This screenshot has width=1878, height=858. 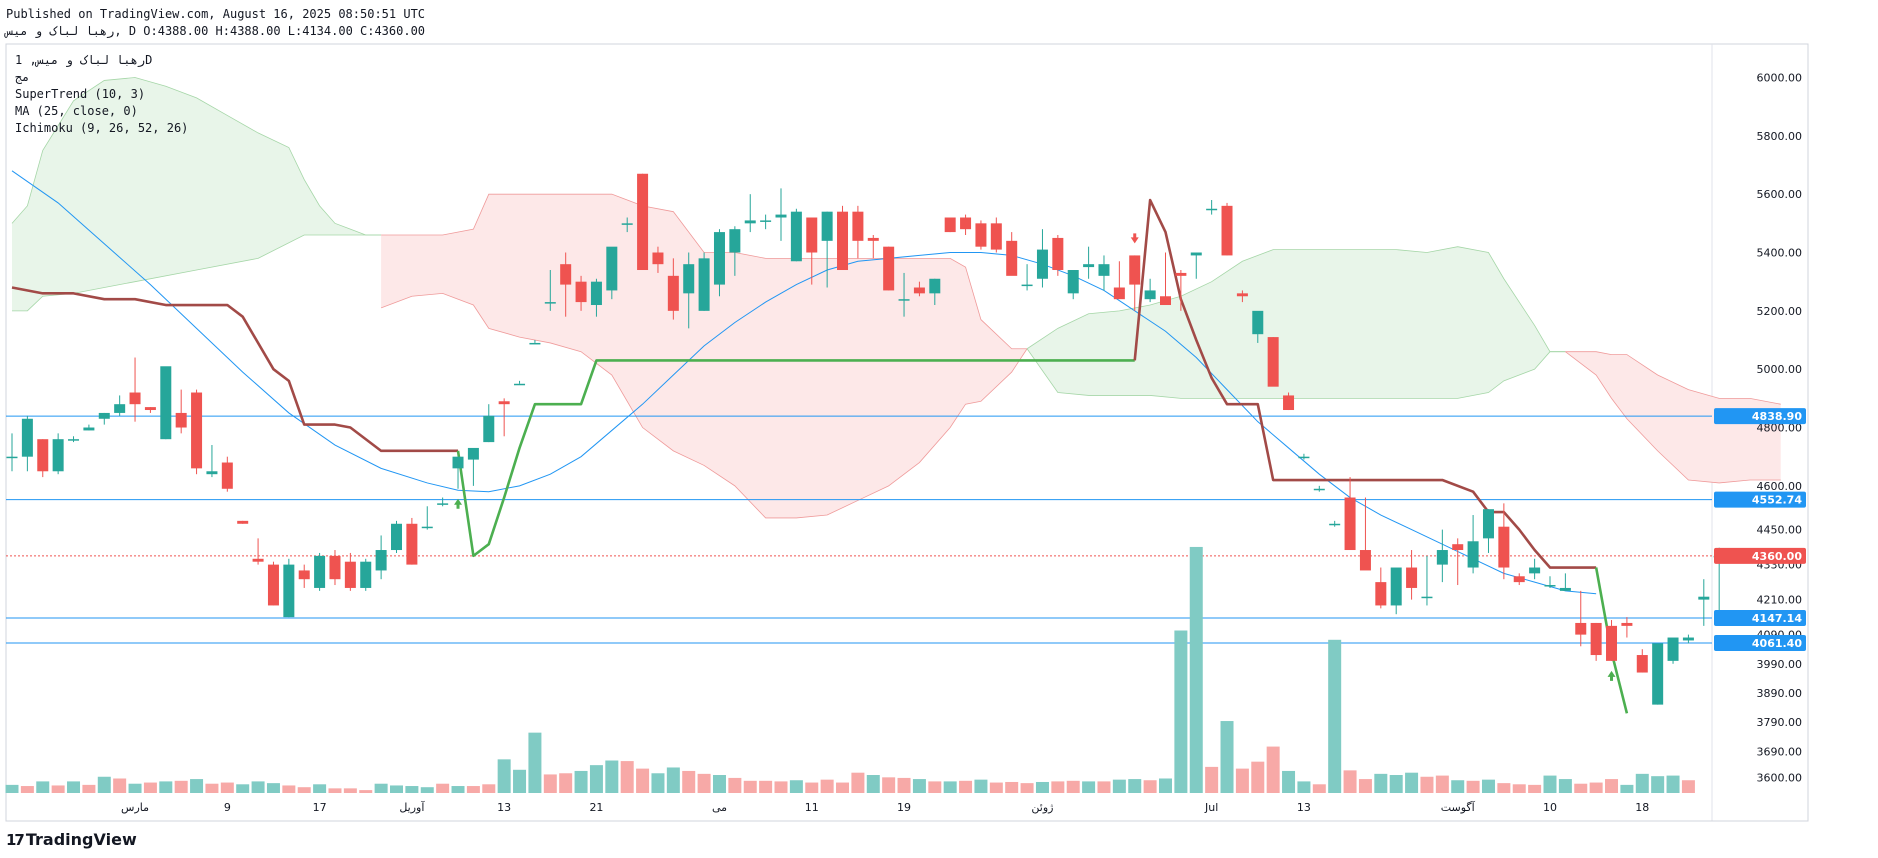 I want to click on price-tick-label: 4450.00, so click(x=1780, y=530).